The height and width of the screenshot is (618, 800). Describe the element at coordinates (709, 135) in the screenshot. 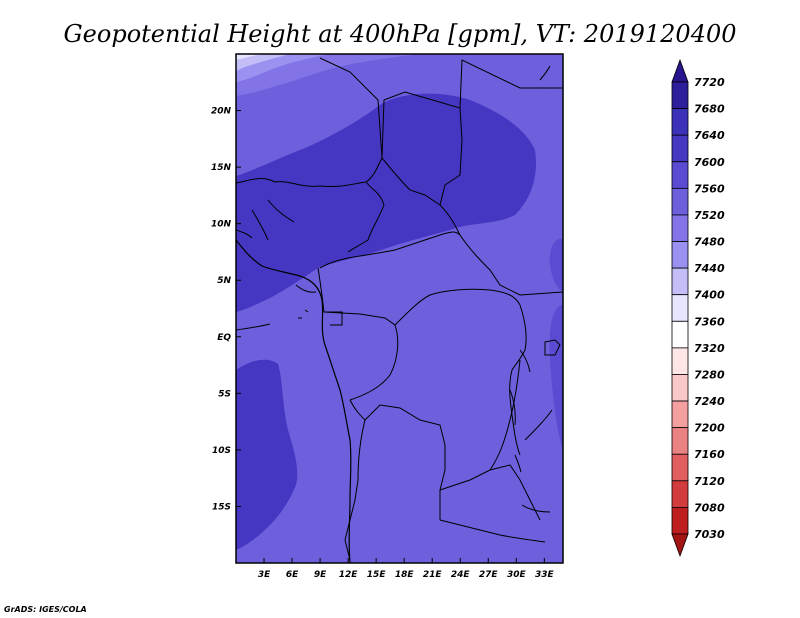

I see `colorbar-label: 7640` at that location.